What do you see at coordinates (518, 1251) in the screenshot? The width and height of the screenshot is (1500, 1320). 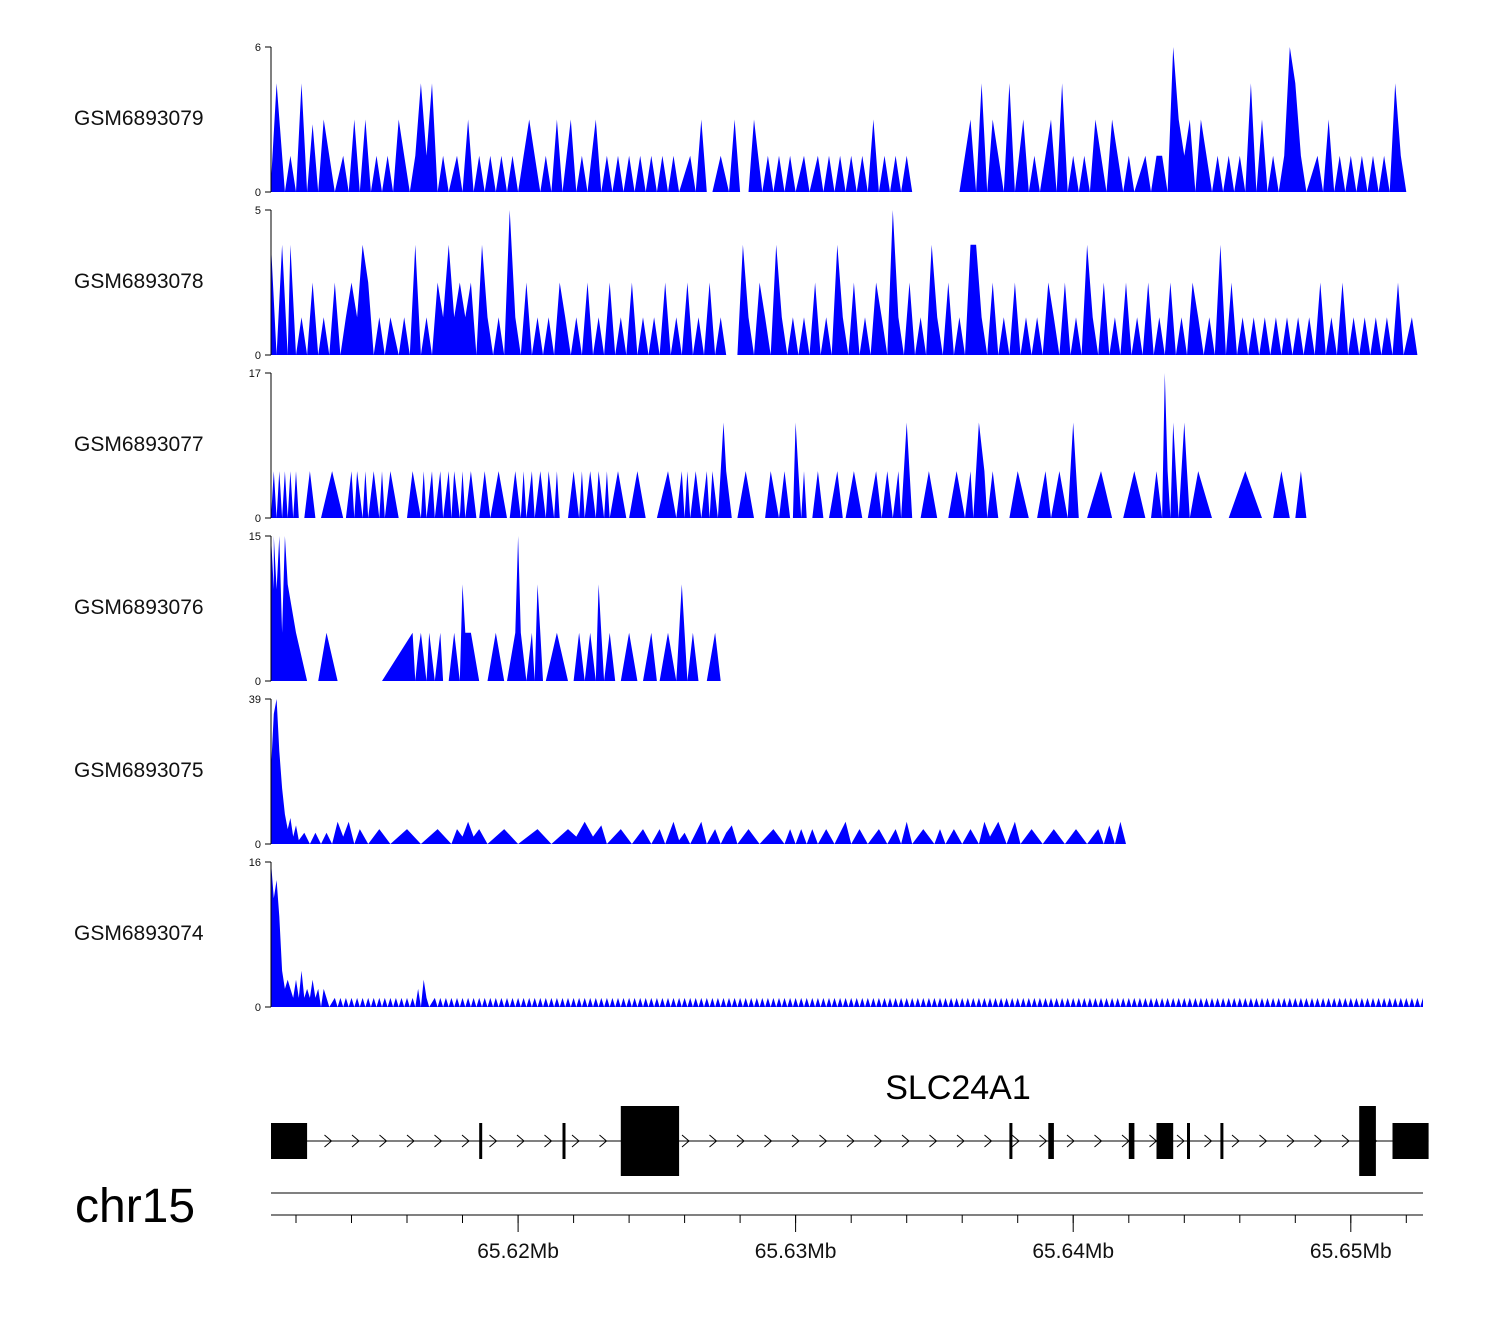 I see `axis-tick-label: 65.62Mb` at bounding box center [518, 1251].